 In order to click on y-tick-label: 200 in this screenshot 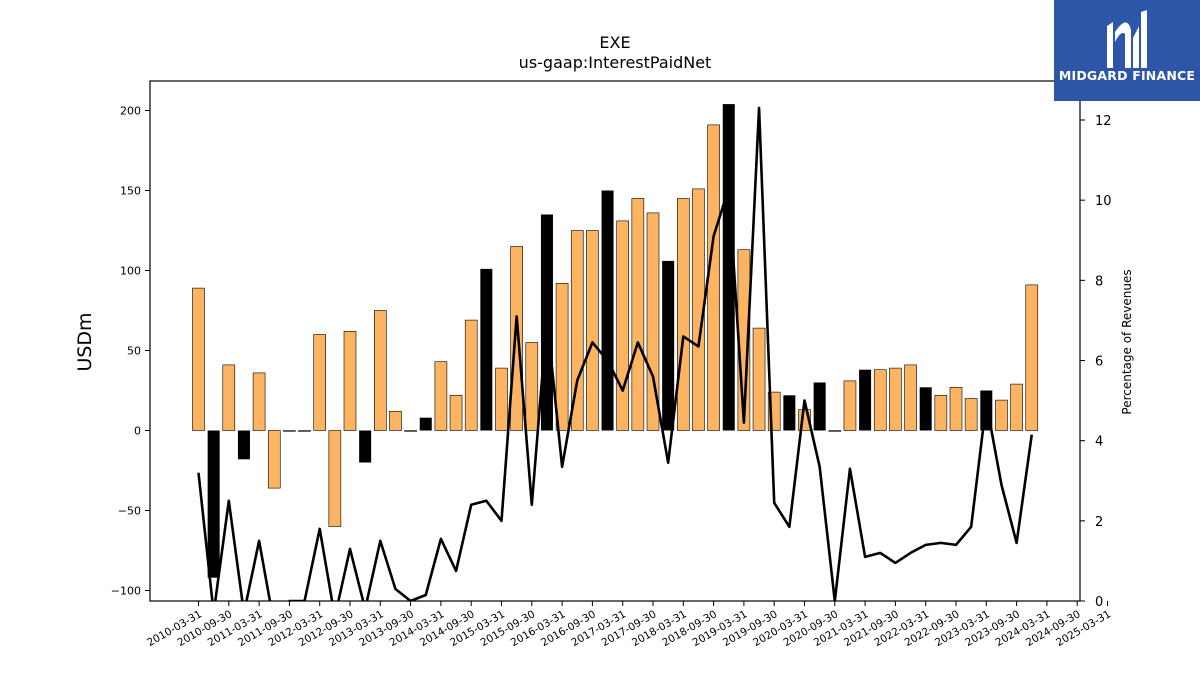, I will do `click(130, 111)`.